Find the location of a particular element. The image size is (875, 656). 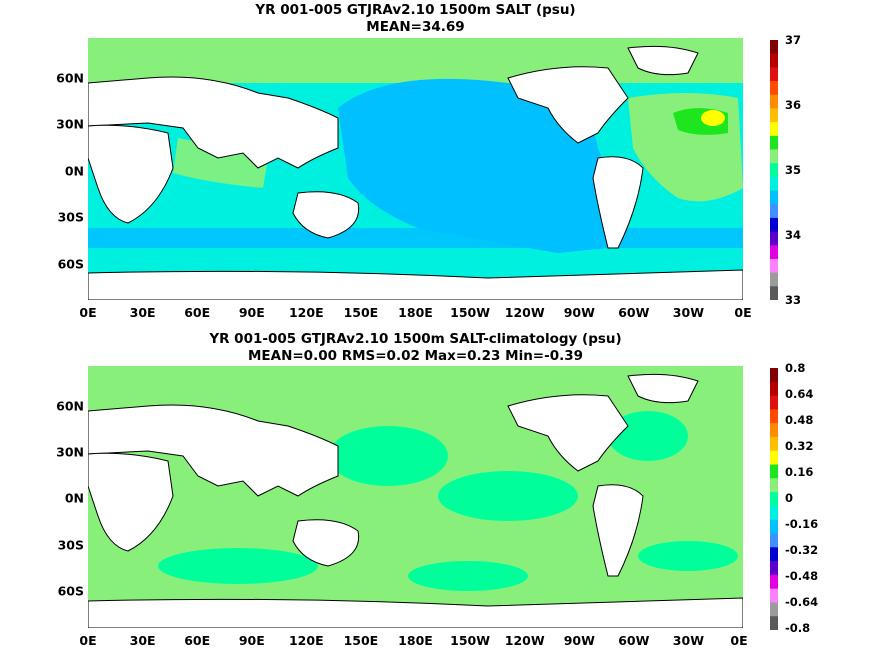

top-x-tick: 90W is located at coordinates (579, 312).